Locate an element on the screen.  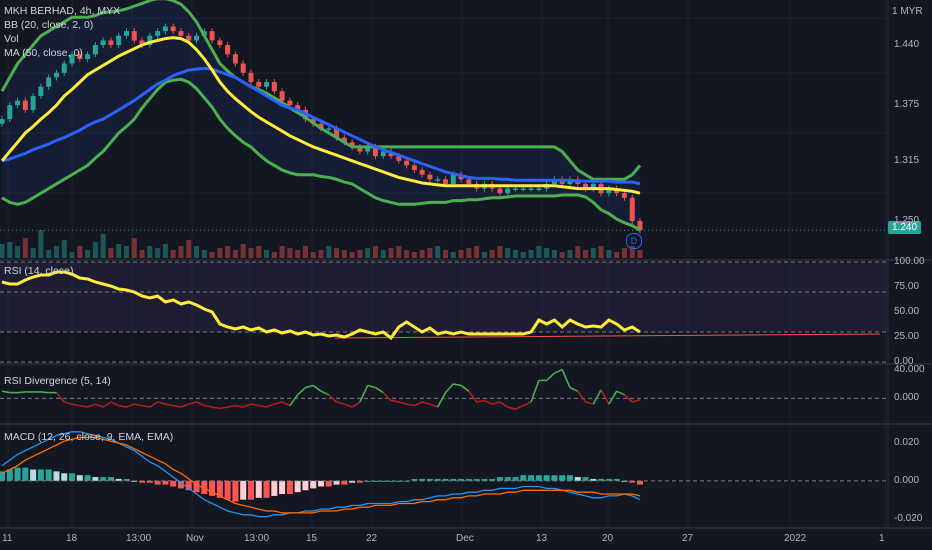
rsi-legend: RSI (14, close) is located at coordinates (39, 271).